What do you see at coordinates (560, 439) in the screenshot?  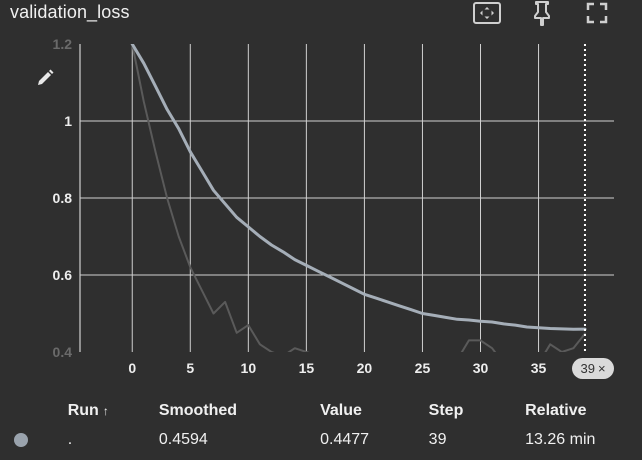 I see `relative-time: 13.26 min` at bounding box center [560, 439].